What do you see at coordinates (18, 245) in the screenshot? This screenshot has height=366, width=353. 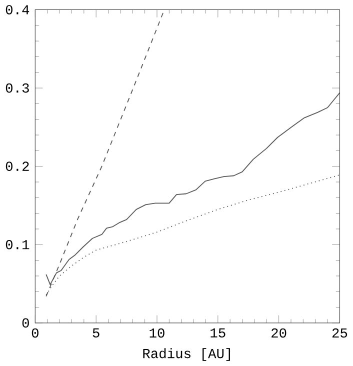 I see `y-tick-label: 0.1` at bounding box center [18, 245].